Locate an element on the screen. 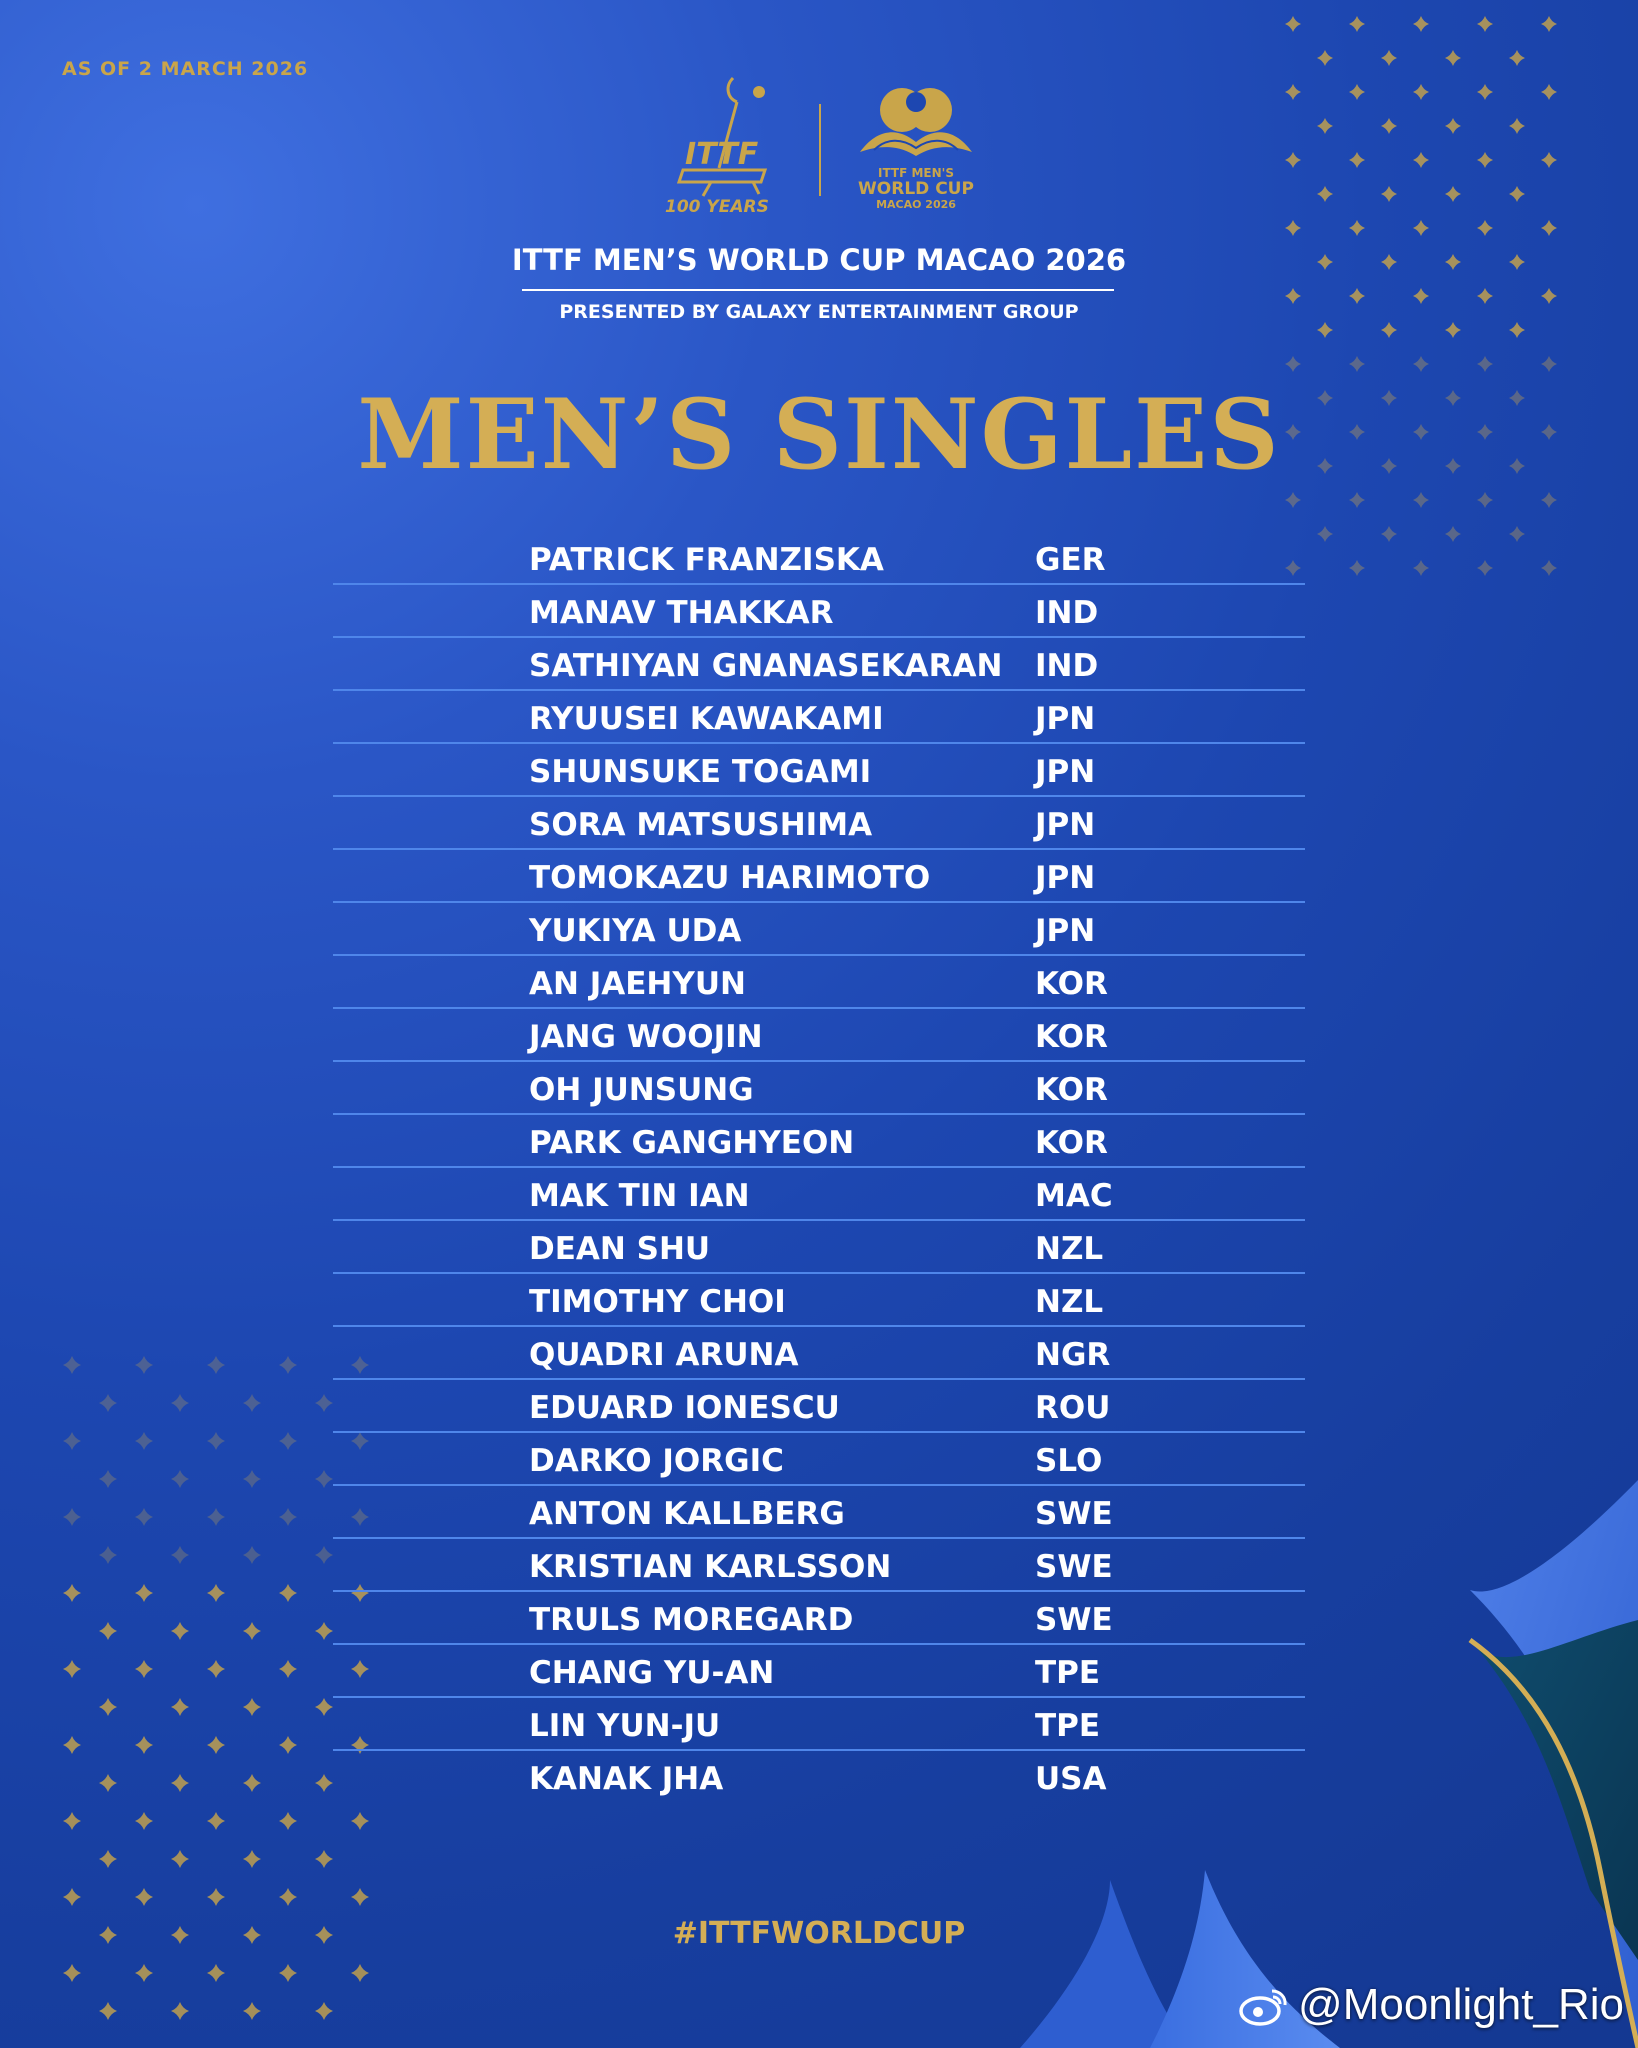  player-name: PARK GANGHYEON is located at coordinates (692, 1143).